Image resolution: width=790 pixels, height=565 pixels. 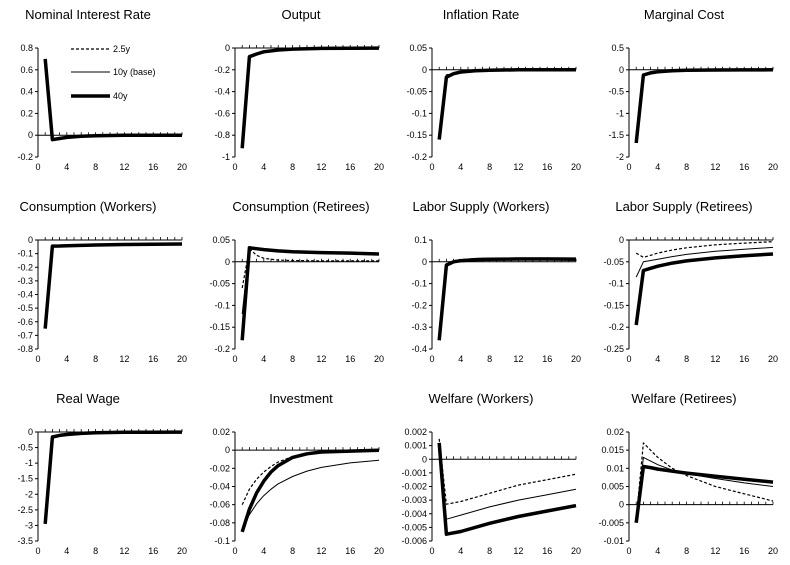 I want to click on y-tick-label: -0.4, so click(x=222, y=92).